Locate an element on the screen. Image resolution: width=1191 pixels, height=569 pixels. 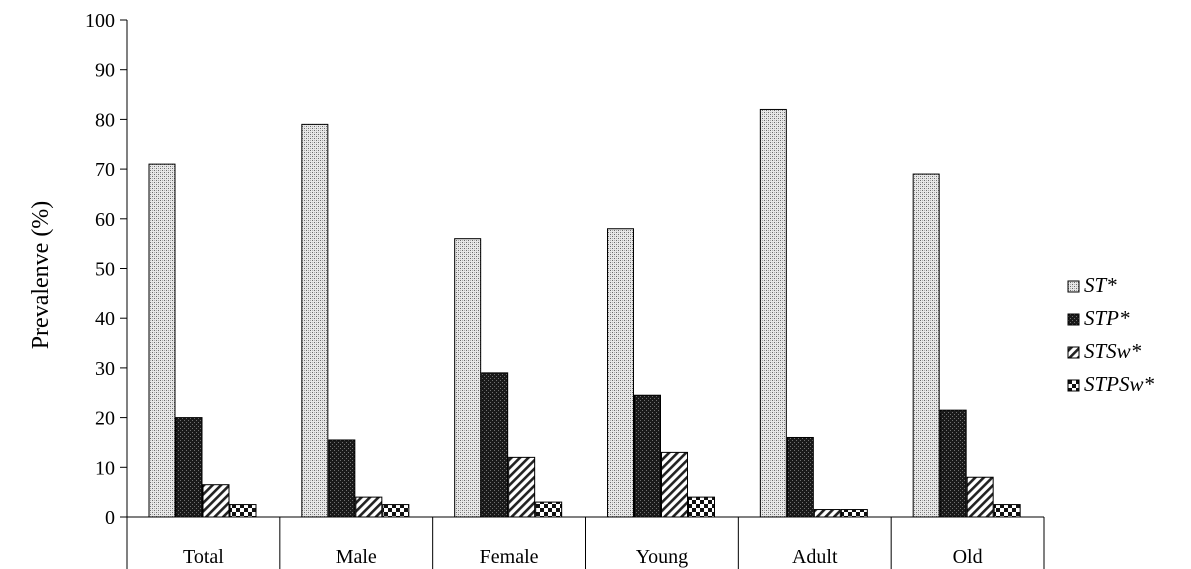
legend-label-2: STP* is located at coordinates (1107, 318).